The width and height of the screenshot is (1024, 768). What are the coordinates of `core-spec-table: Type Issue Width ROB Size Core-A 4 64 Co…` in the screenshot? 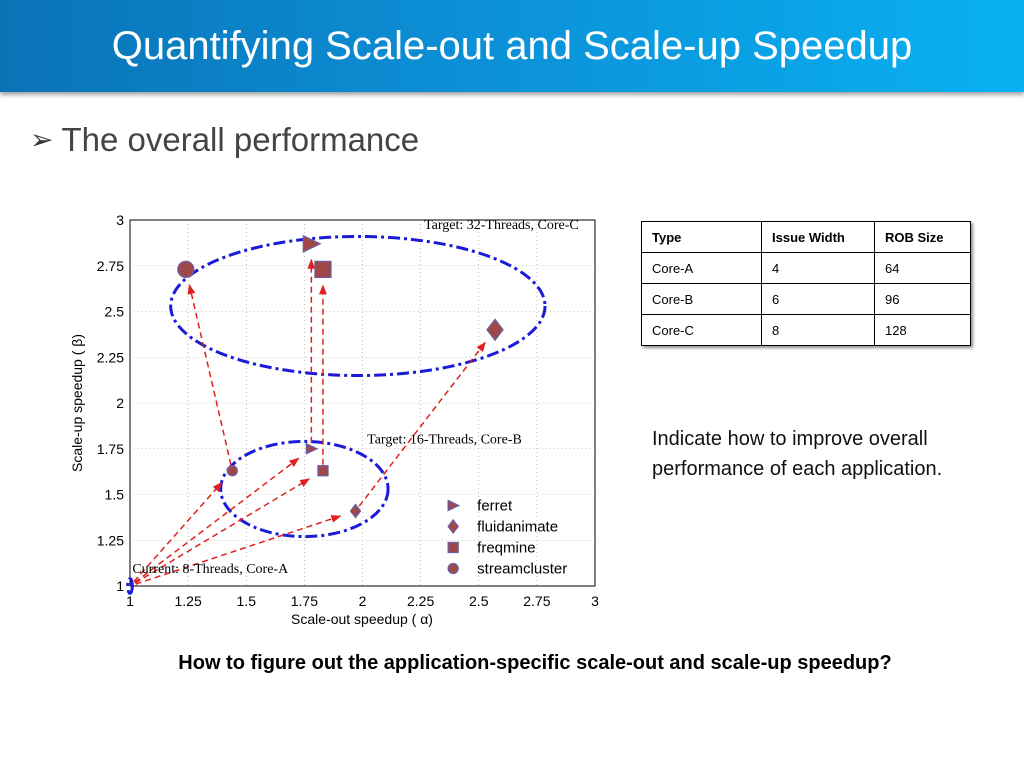 It's located at (806, 283).